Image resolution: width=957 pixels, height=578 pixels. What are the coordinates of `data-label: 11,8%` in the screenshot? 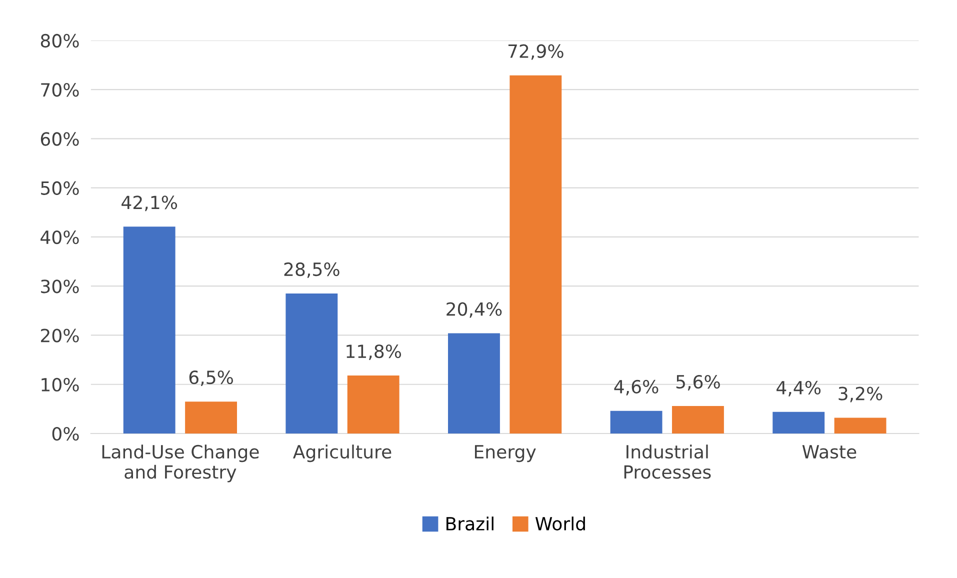 It's located at (374, 352).